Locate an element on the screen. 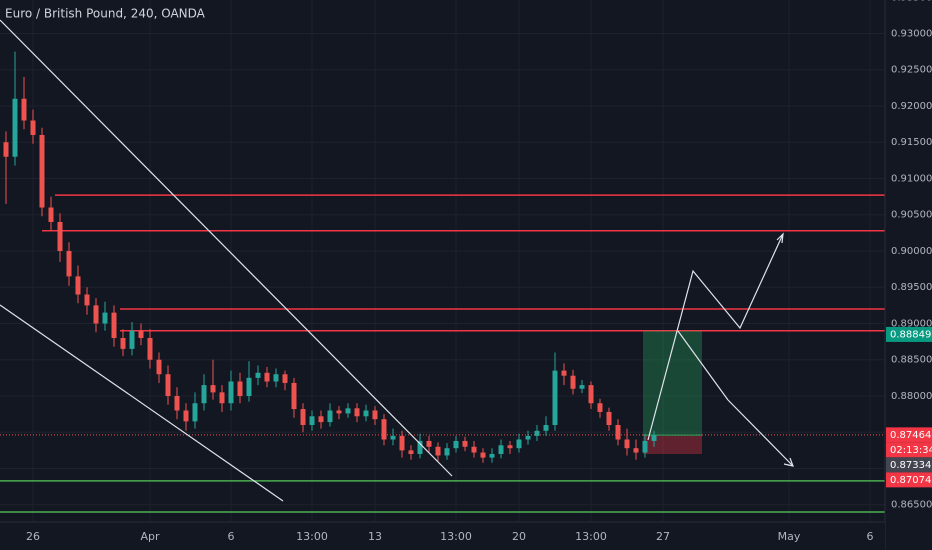 This screenshot has height=550, width=932. y-tick-label: 0.93500 is located at coordinates (911, 1).